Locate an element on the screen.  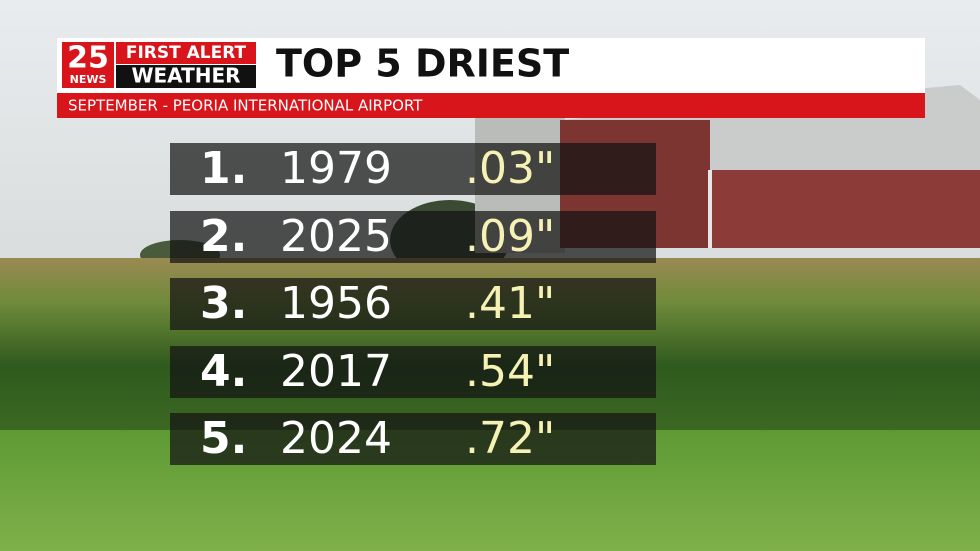
cell-rank: 1. is located at coordinates (223, 168).